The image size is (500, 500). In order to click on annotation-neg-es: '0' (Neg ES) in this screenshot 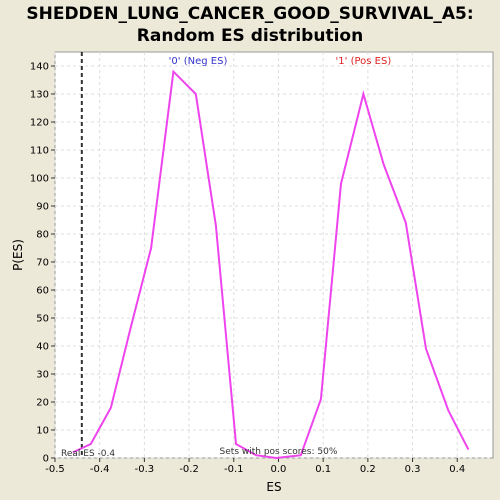, I will do `click(198, 61)`.